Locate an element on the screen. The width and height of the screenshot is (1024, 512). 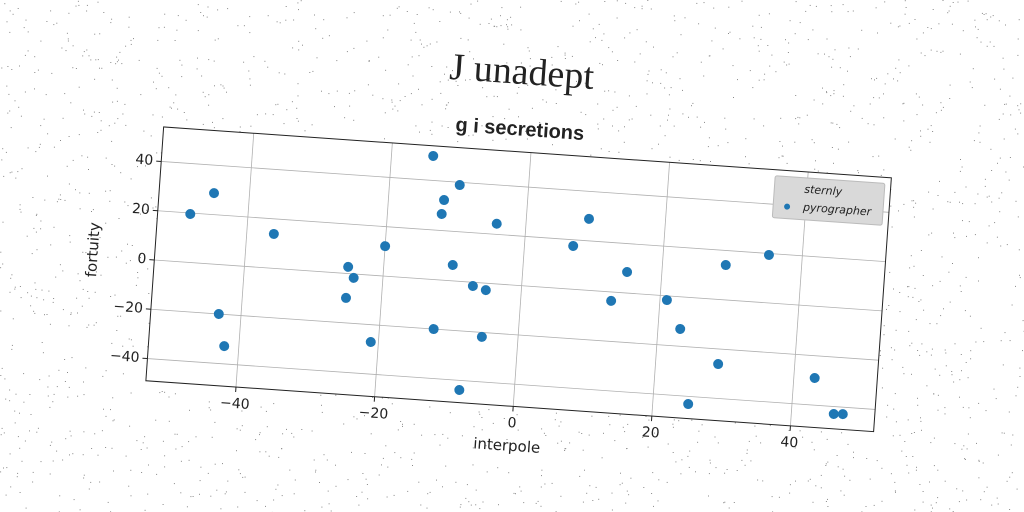
y-tick-label: 20 is located at coordinates (140, 209).